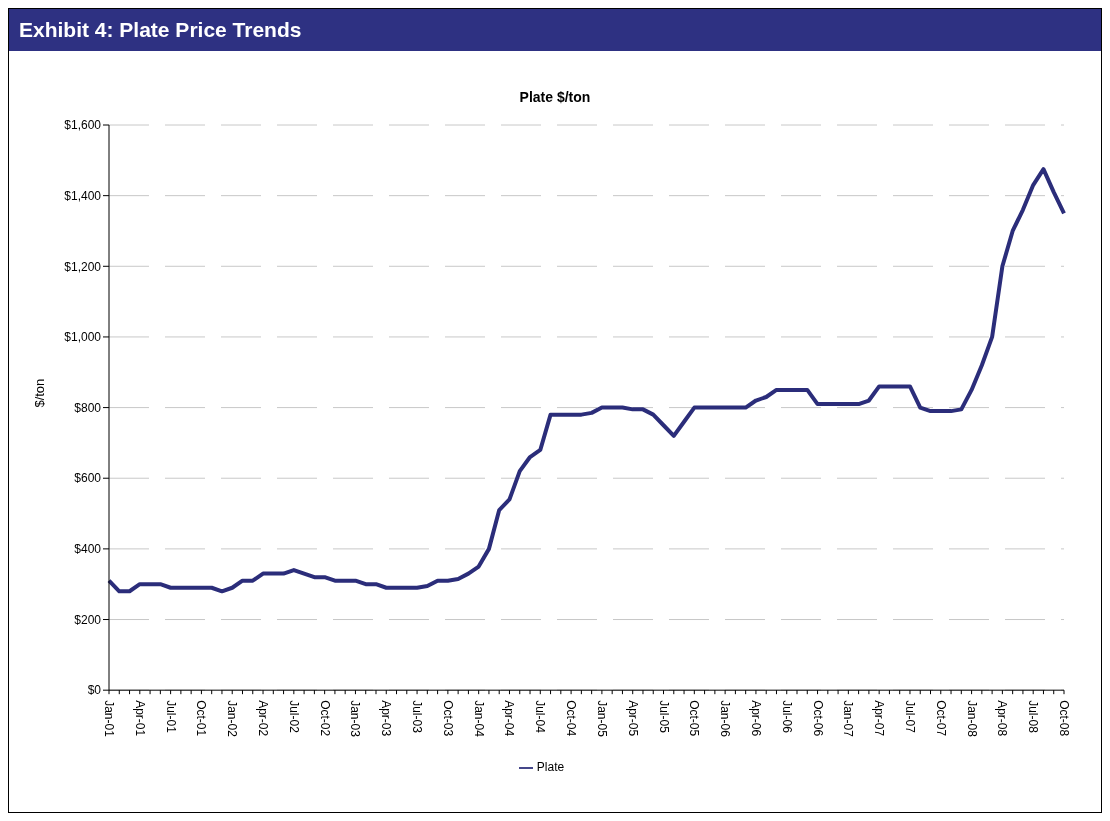 This screenshot has width=1110, height=821. I want to click on x-tick-label: Oct-04, so click(571, 718).